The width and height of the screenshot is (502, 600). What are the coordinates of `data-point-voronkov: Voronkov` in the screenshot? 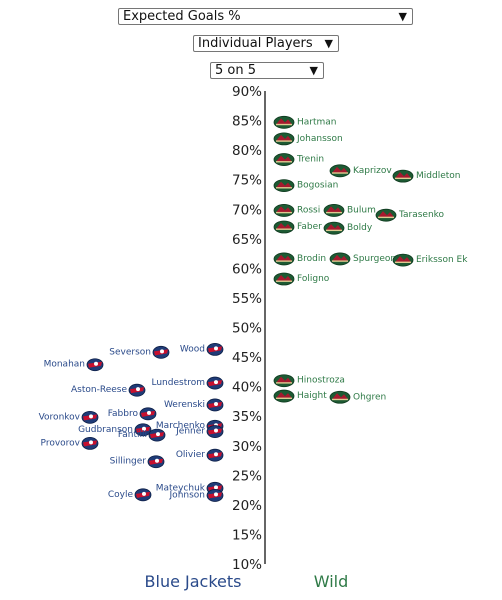 It's located at (69, 417).